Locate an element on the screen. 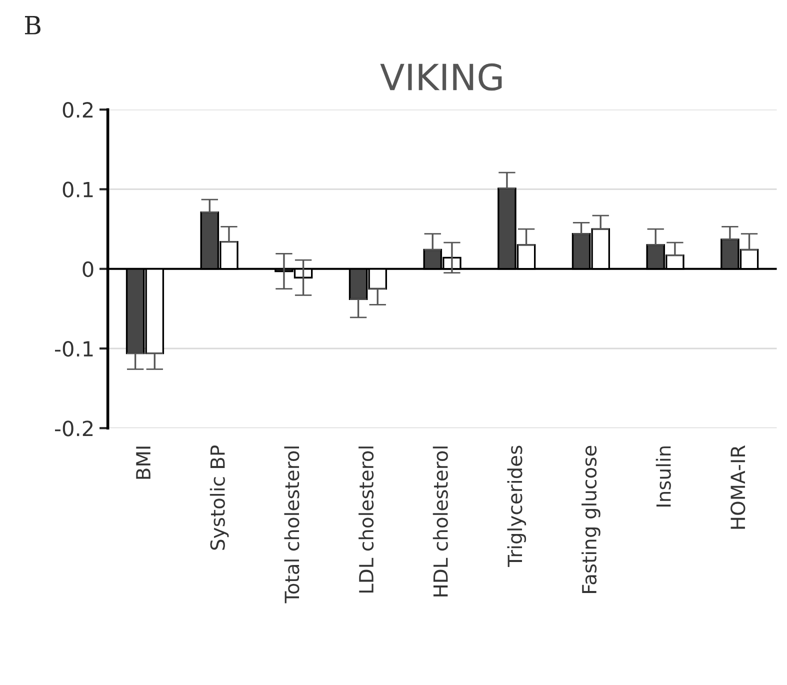  x-tick-label: Fasting glucose is located at coordinates (591, 519).